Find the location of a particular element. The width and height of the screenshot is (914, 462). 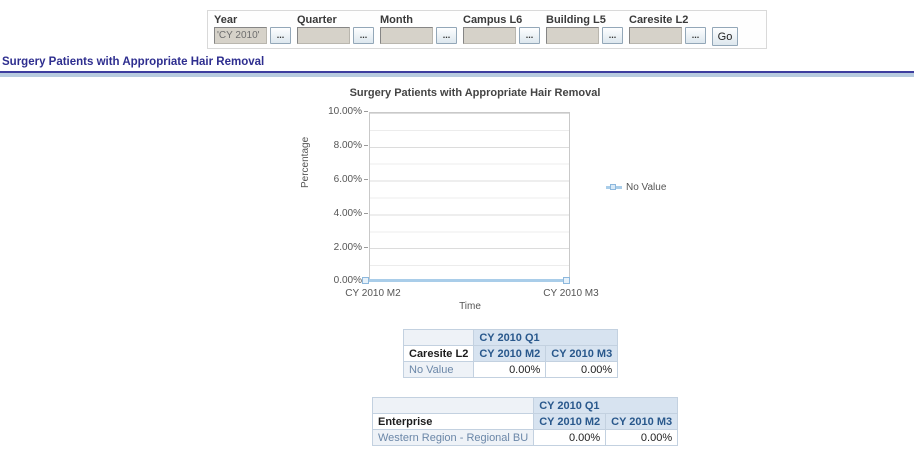

chart-legend: No Value is located at coordinates (636, 187).